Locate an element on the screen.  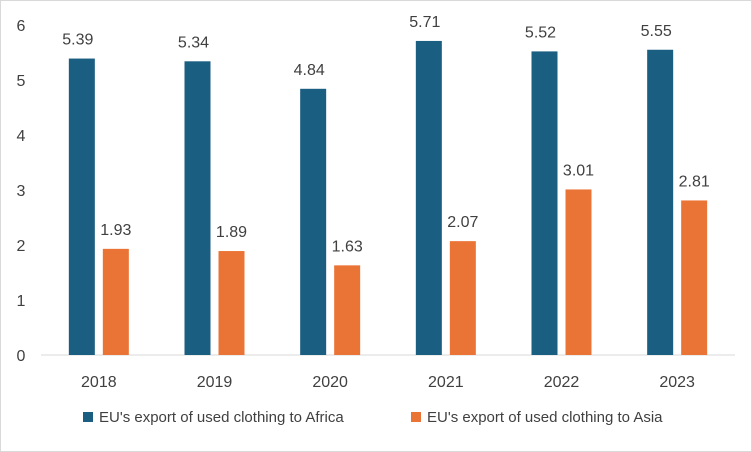
data-label-africa-2021: 5.71 is located at coordinates (424, 22).